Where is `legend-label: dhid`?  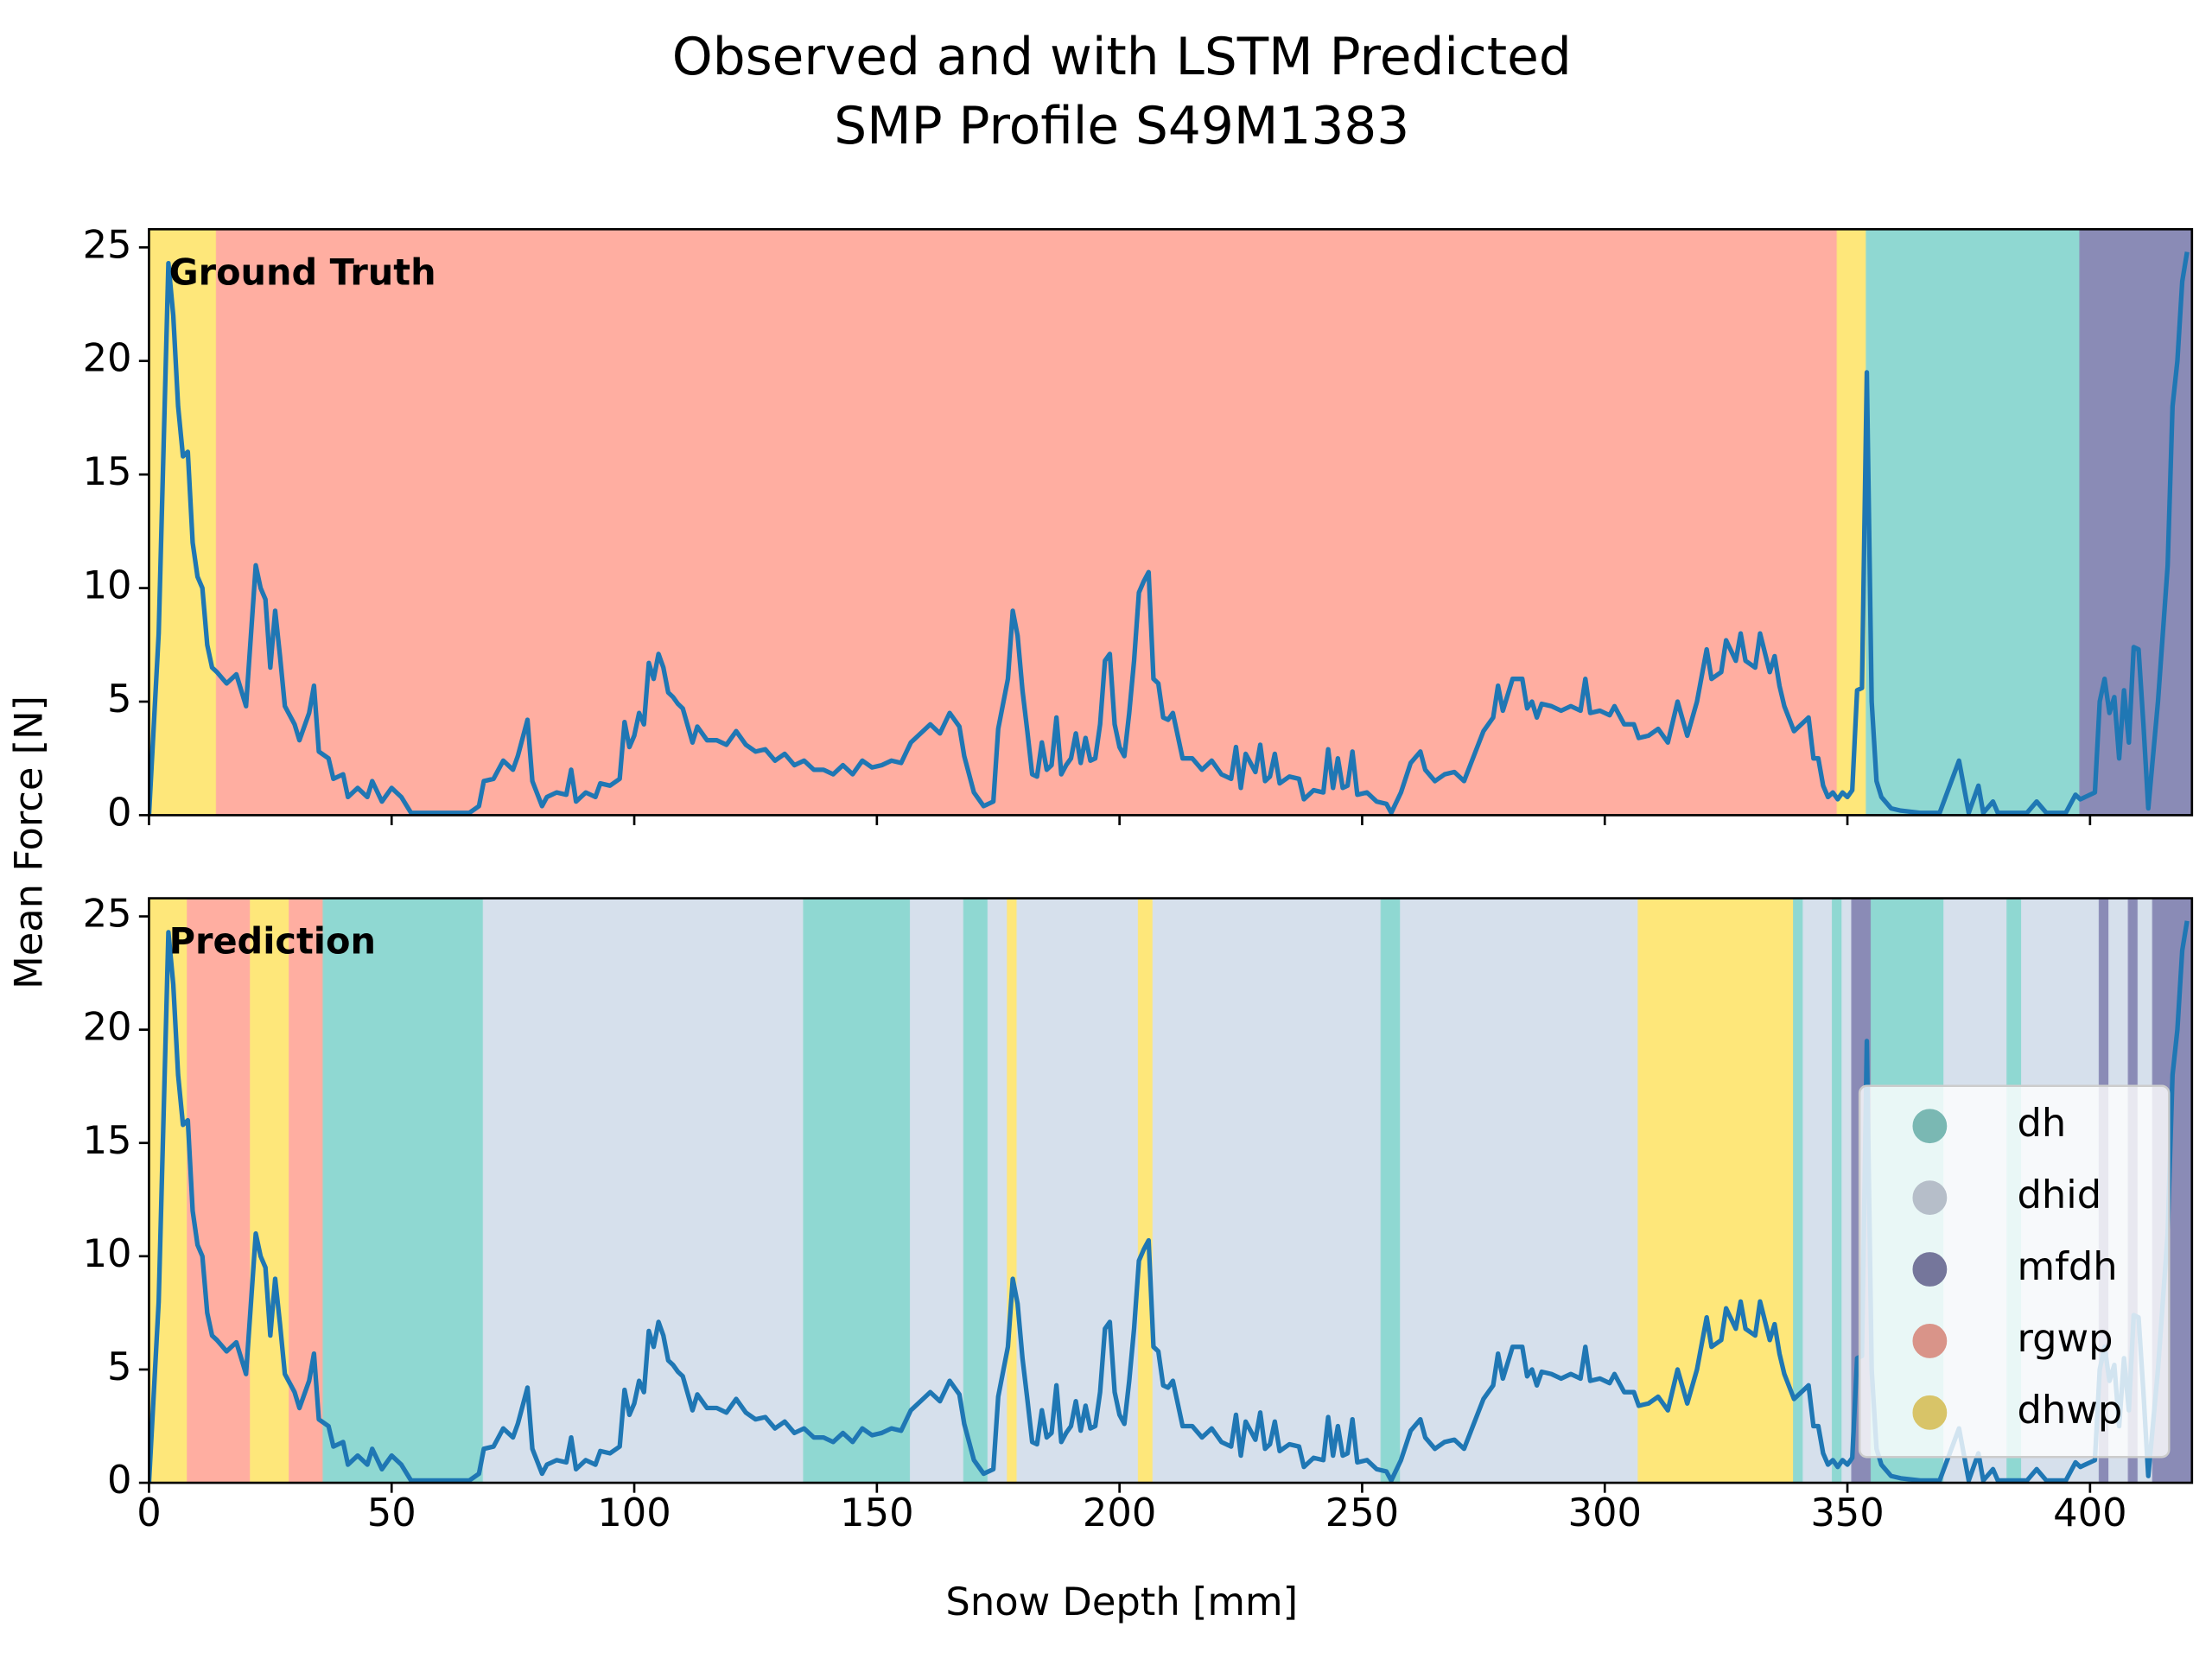 legend-label: dhid is located at coordinates (2060, 1194).